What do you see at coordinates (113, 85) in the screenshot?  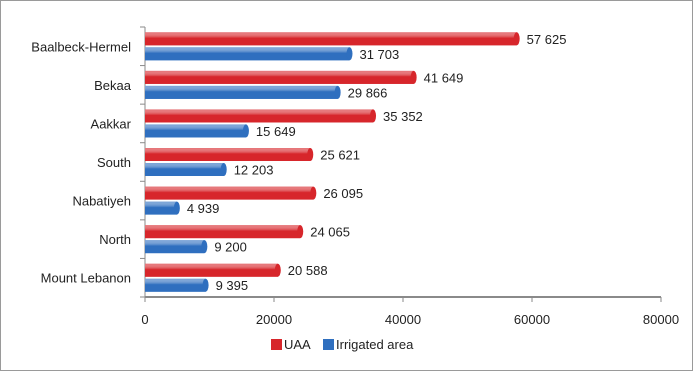 I see `category-label: Bekaa` at bounding box center [113, 85].